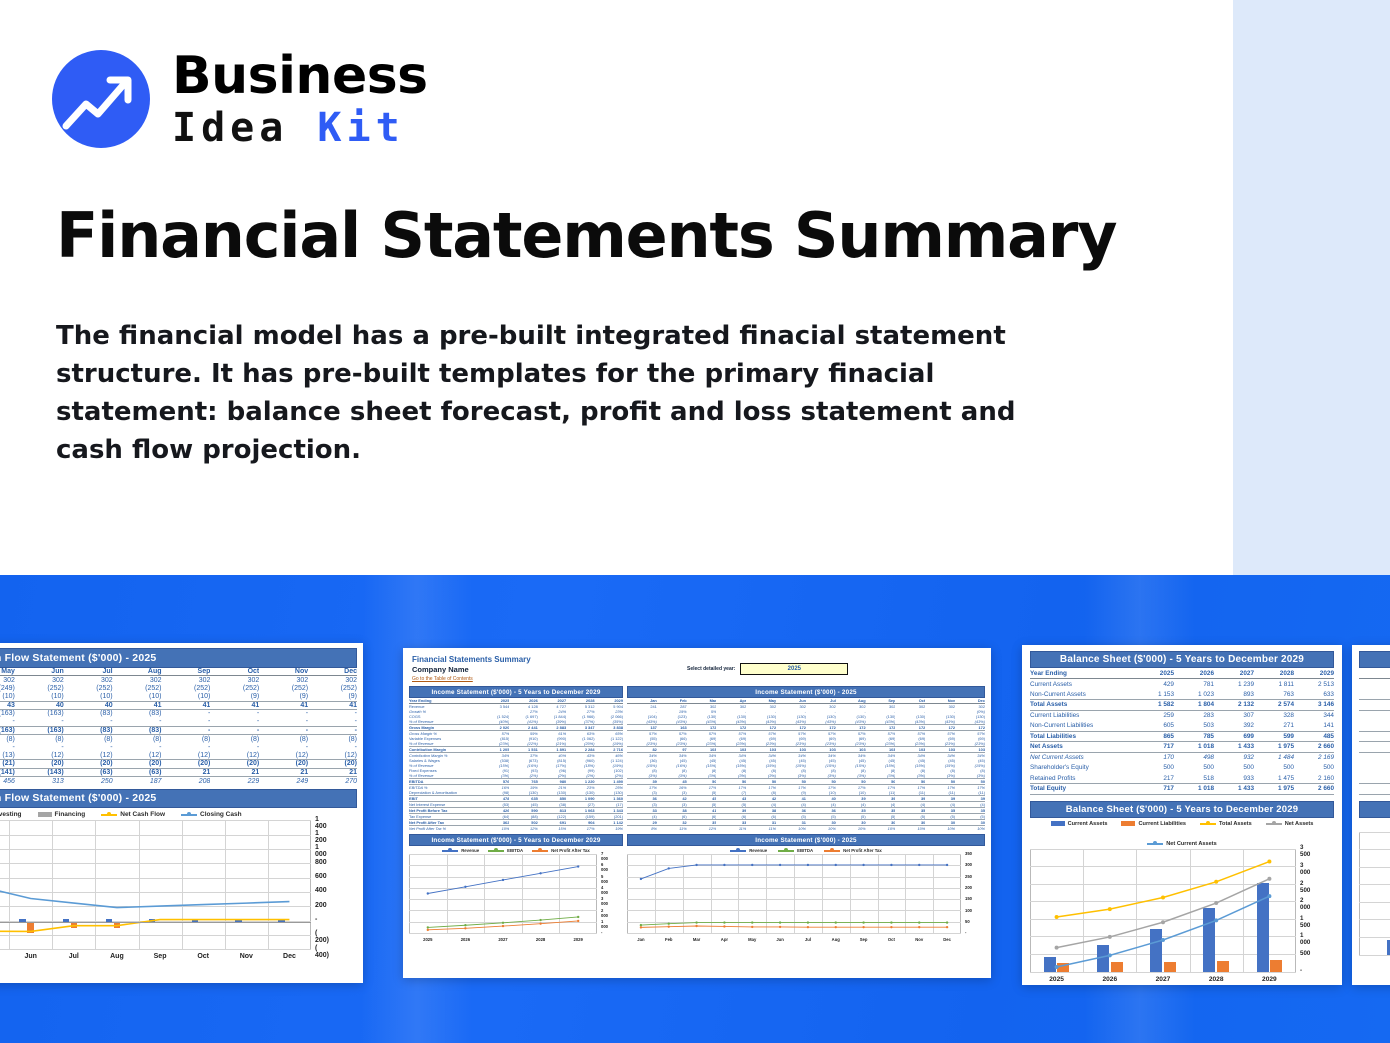 The image size is (1390, 1043). What do you see at coordinates (893, 816) in the screenshot?
I see `table-cell: (5)` at bounding box center [893, 816].